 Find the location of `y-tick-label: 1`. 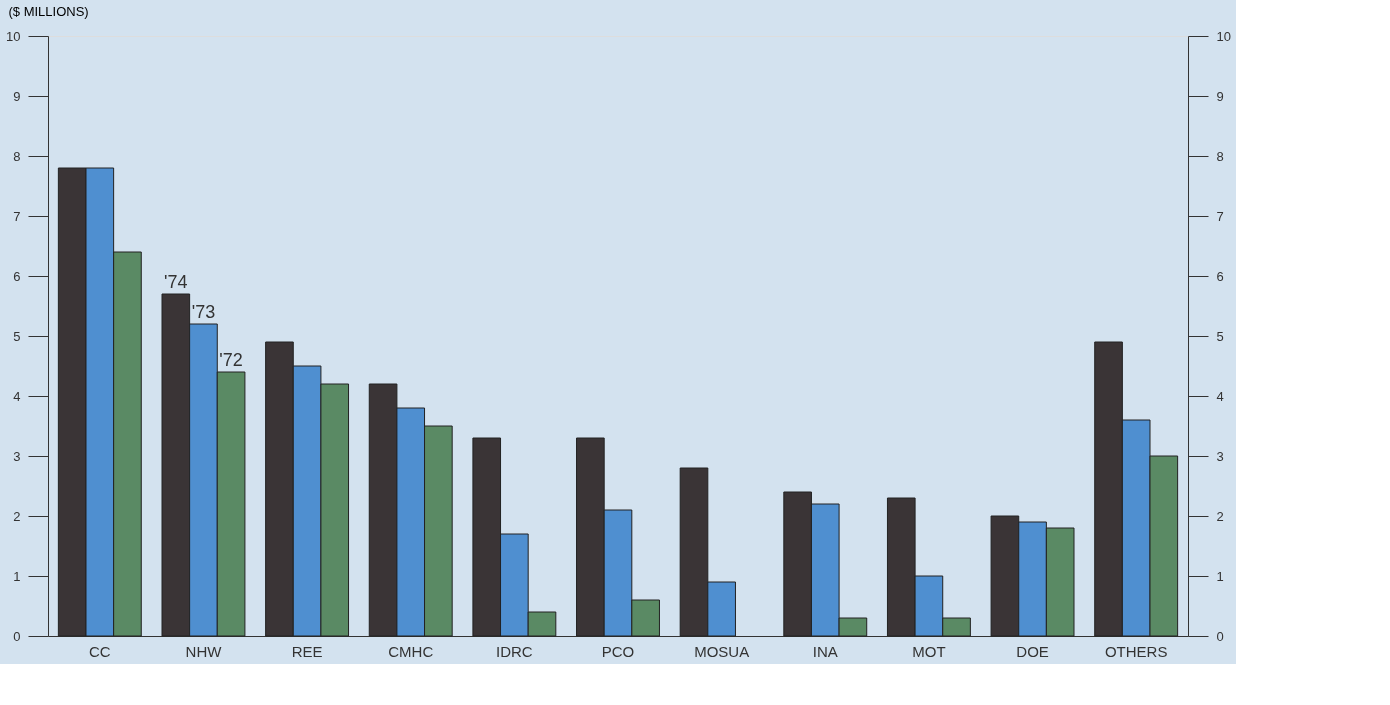

y-tick-label: 1 is located at coordinates (17, 576).